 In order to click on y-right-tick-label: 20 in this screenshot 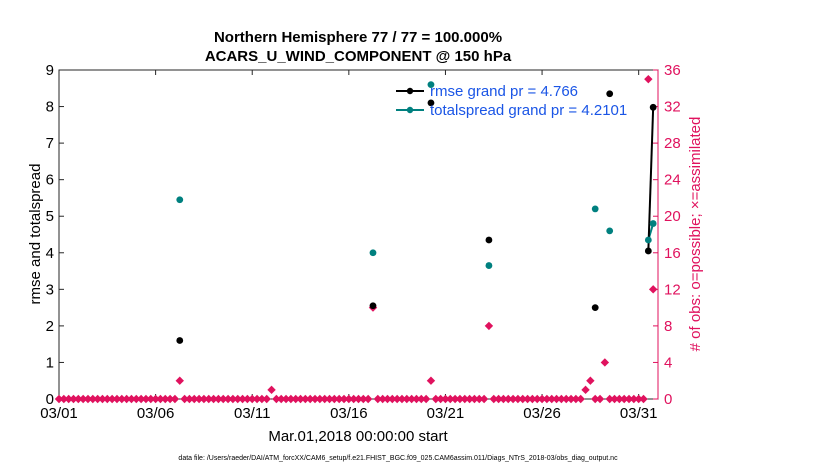, I will do `click(672, 216)`.